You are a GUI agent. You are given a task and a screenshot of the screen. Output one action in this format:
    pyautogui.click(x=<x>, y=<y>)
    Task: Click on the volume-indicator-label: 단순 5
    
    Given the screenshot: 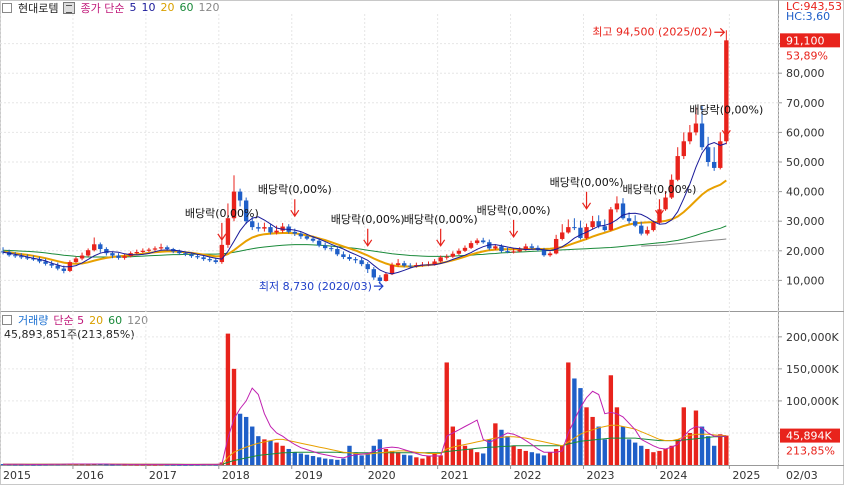 What is the action you would take?
    pyautogui.click(x=69, y=320)
    